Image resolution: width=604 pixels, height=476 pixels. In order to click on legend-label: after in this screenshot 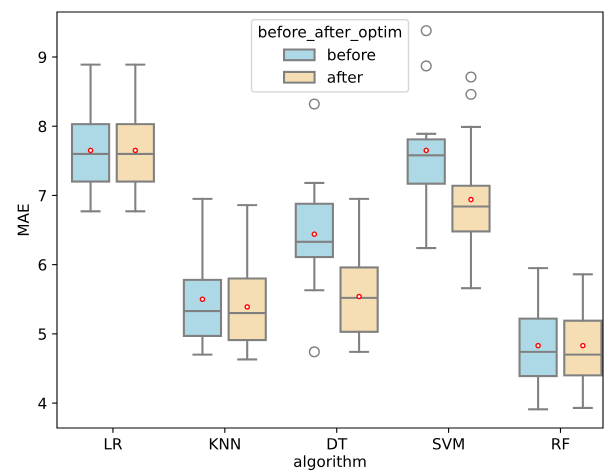, I will do `click(345, 77)`.